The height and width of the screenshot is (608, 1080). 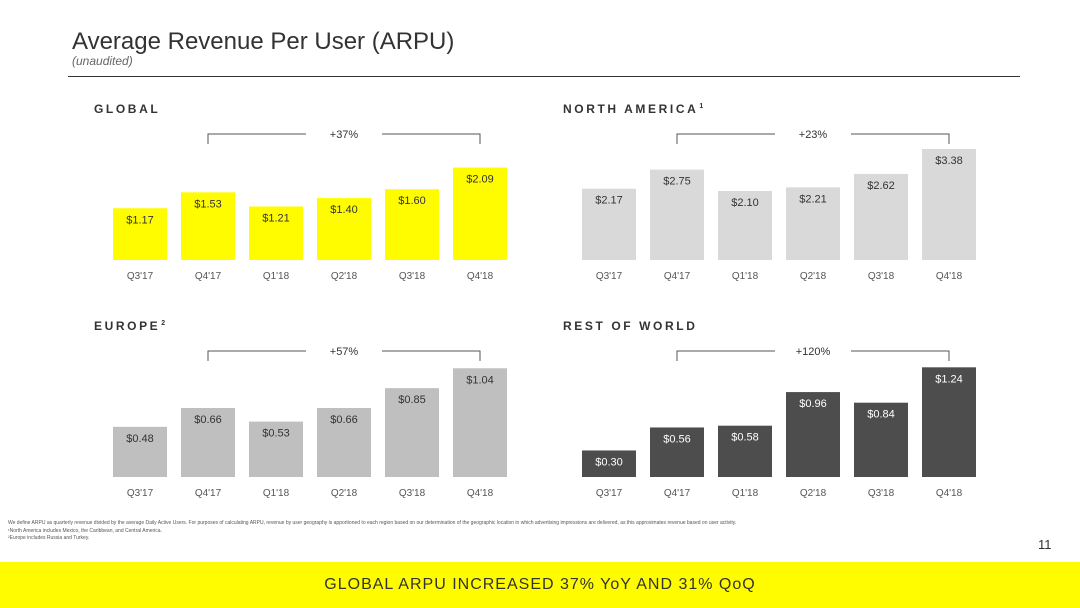 I want to click on bar-value-label: $3.38, so click(x=949, y=161).